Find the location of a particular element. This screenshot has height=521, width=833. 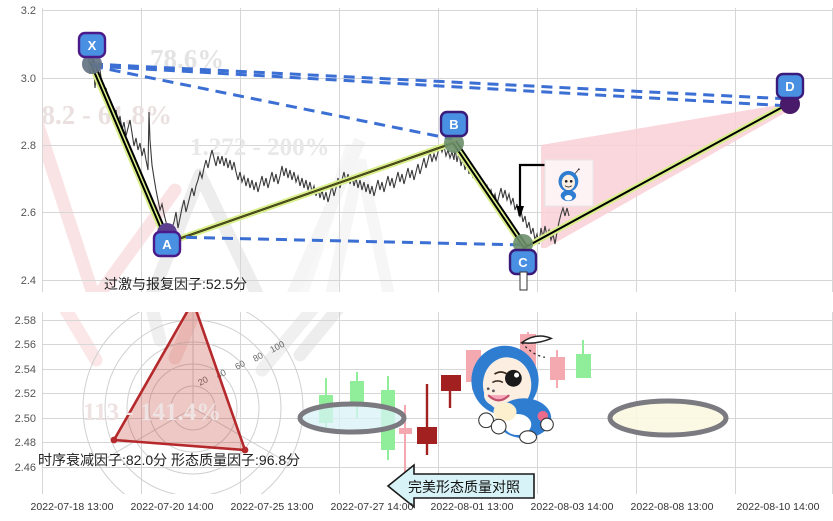

pattern-marker-label: D is located at coordinates (789, 86).